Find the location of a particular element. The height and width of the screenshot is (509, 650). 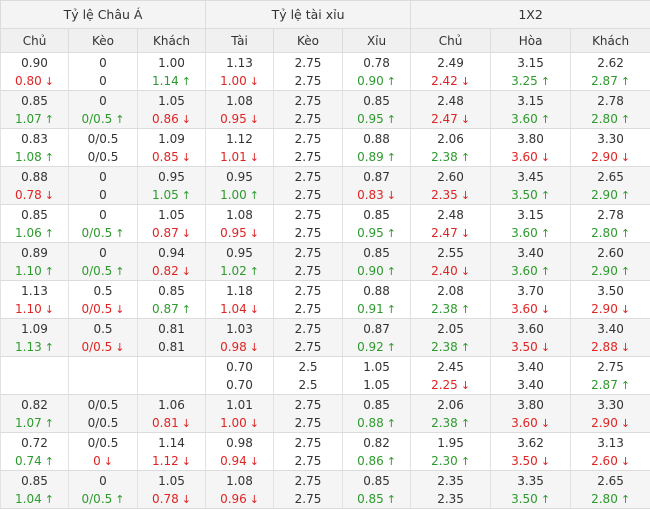

odds-value: 2.87 is located at coordinates (604, 385).